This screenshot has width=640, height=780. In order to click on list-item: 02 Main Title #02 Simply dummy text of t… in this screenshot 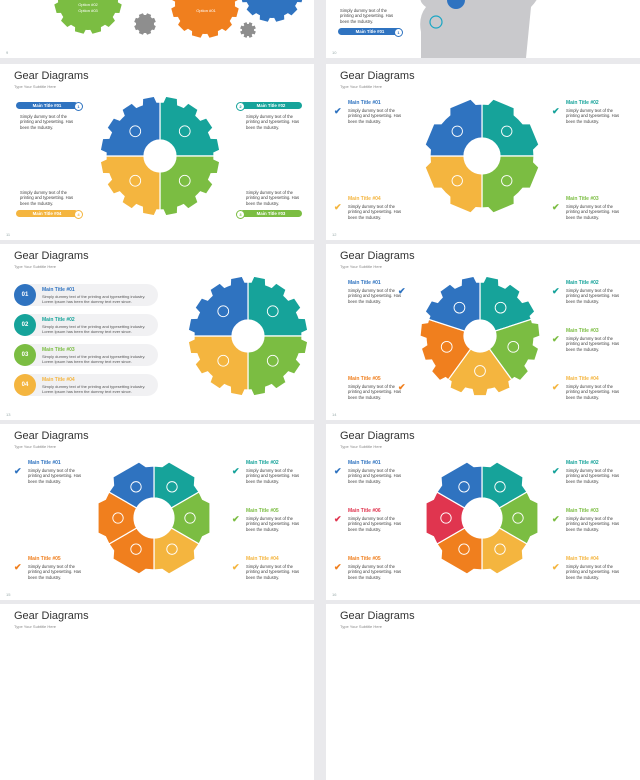, I will do `click(86, 325)`.